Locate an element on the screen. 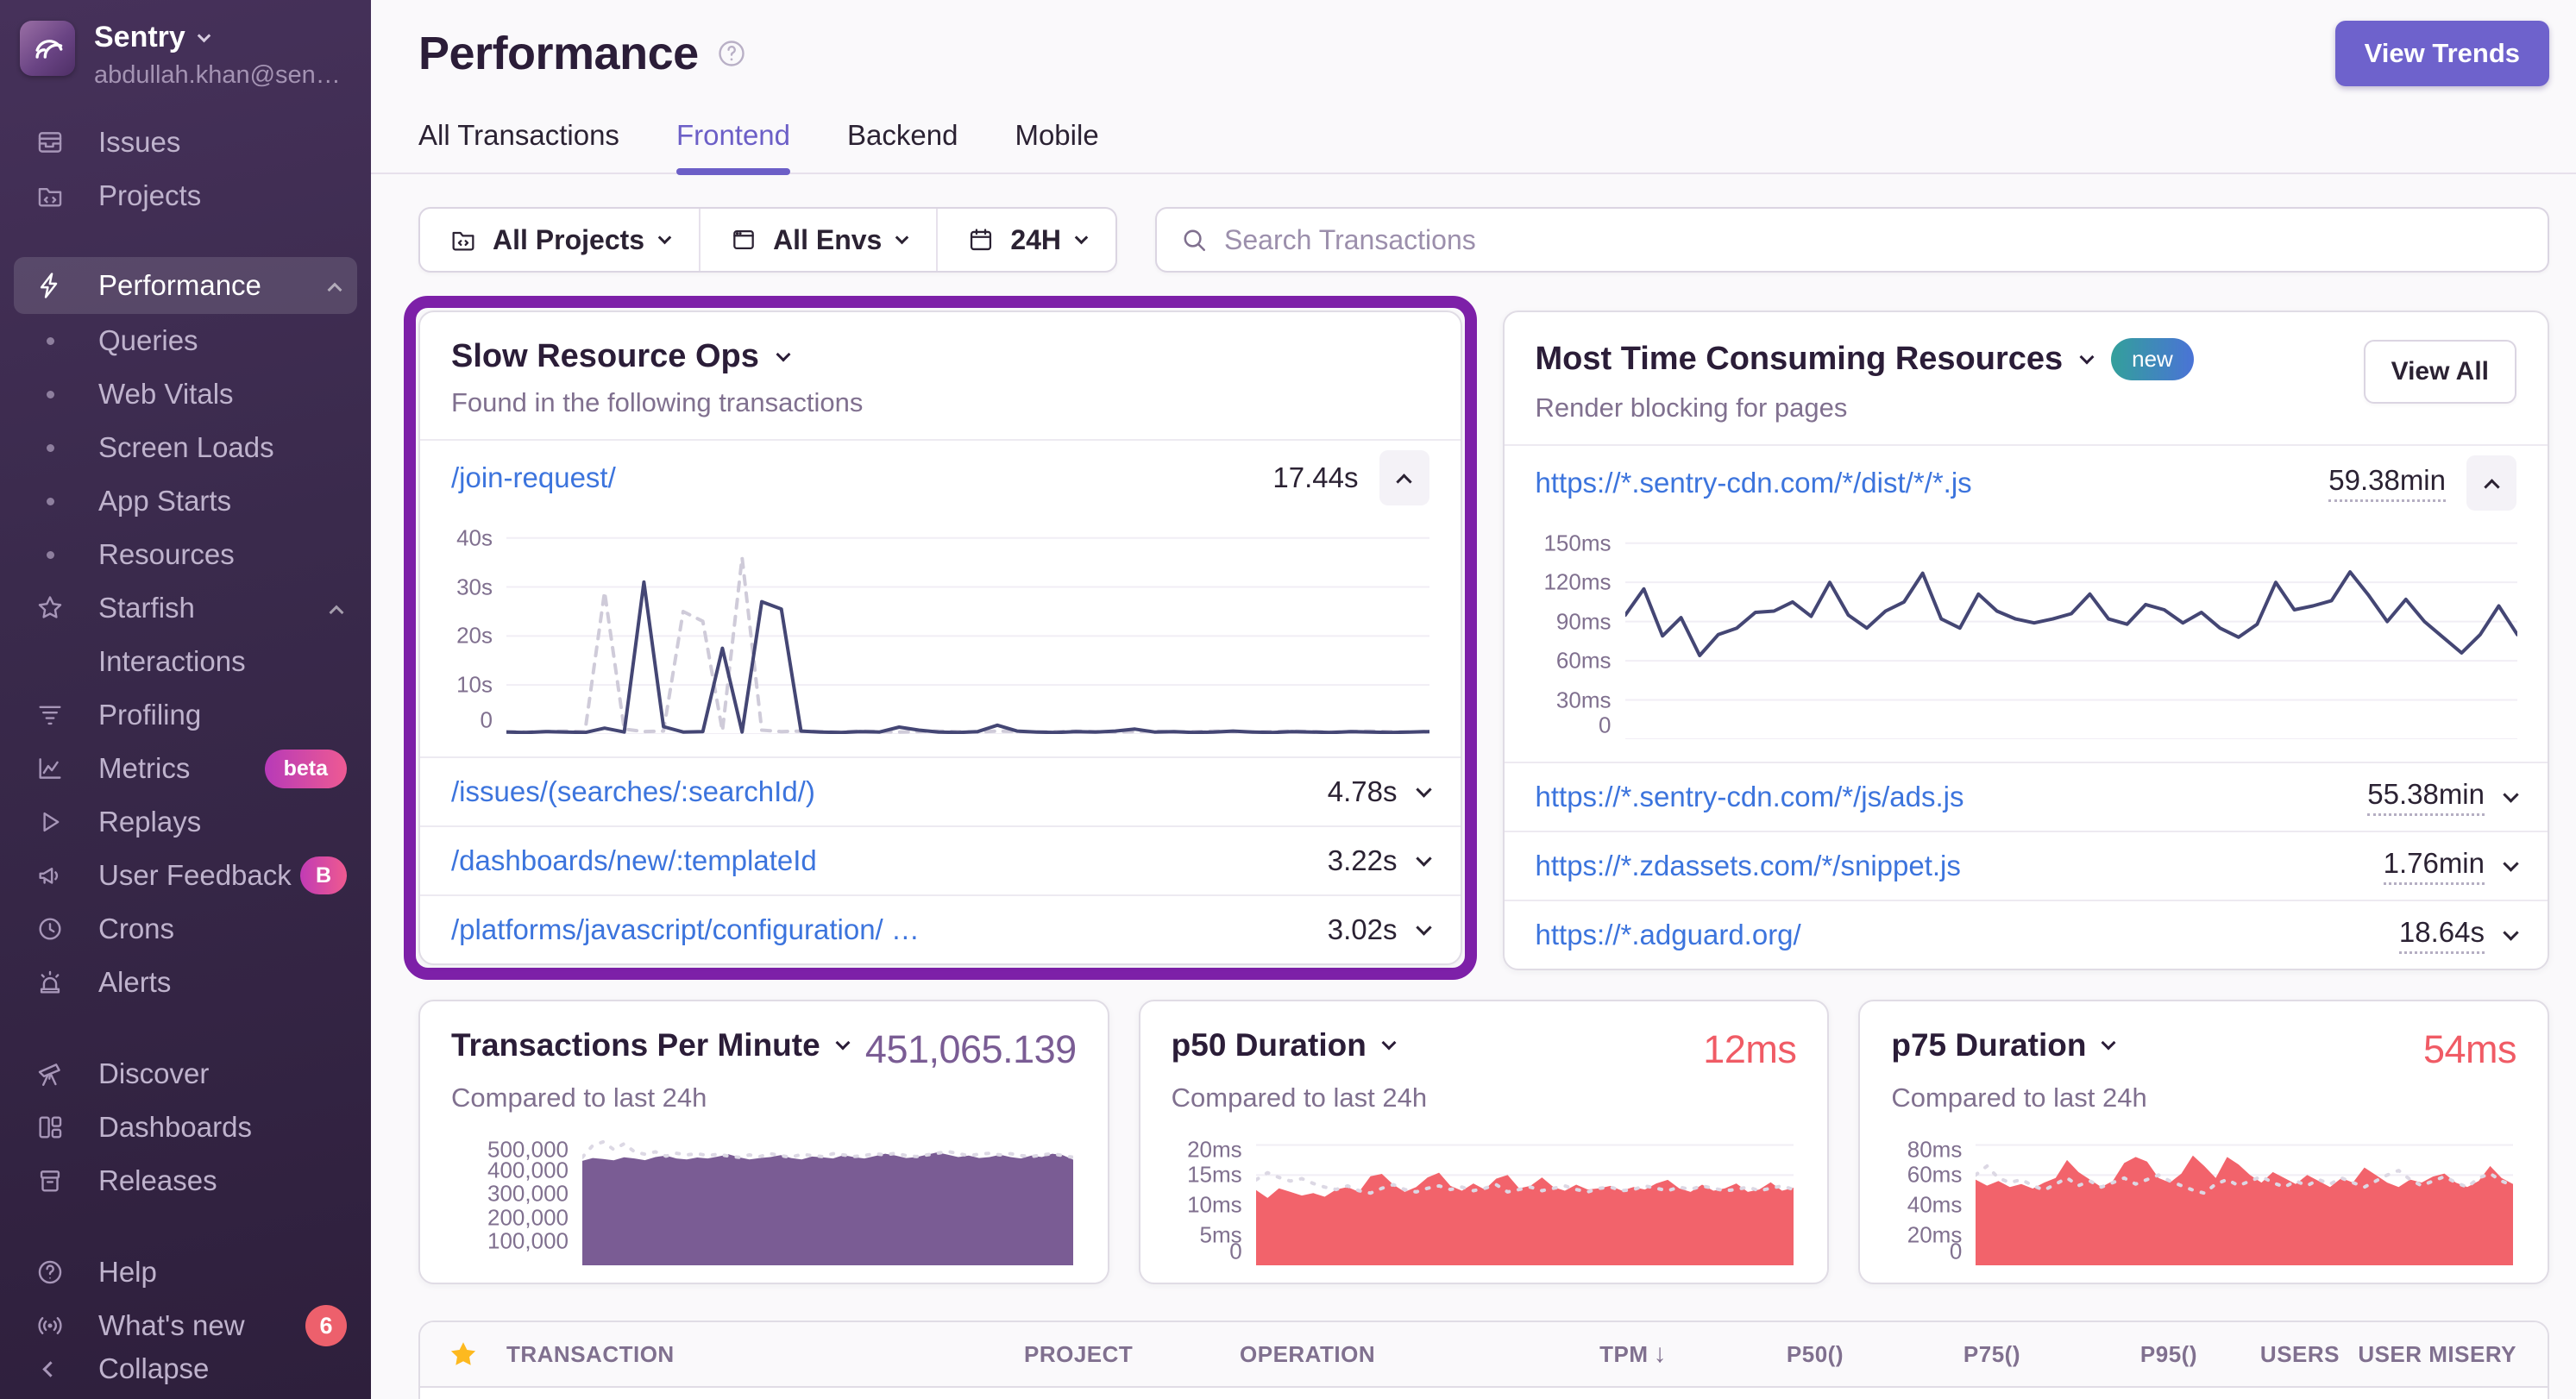 The width and height of the screenshot is (2576, 1399). projects-filter-dropdown: All Projects is located at coordinates (559, 240).